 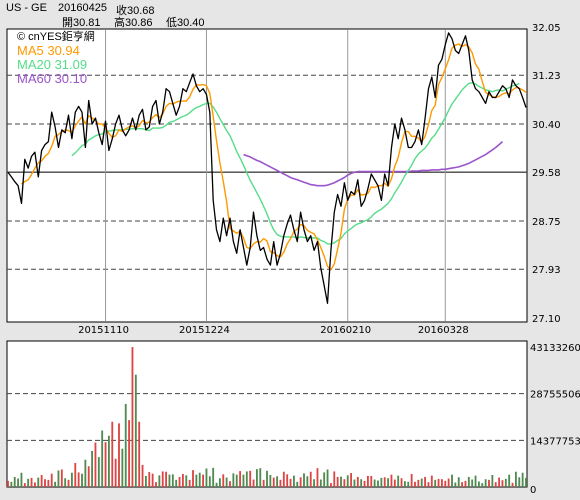 What do you see at coordinates (133, 23) in the screenshot?
I see `header-high: 高30.86` at bounding box center [133, 23].